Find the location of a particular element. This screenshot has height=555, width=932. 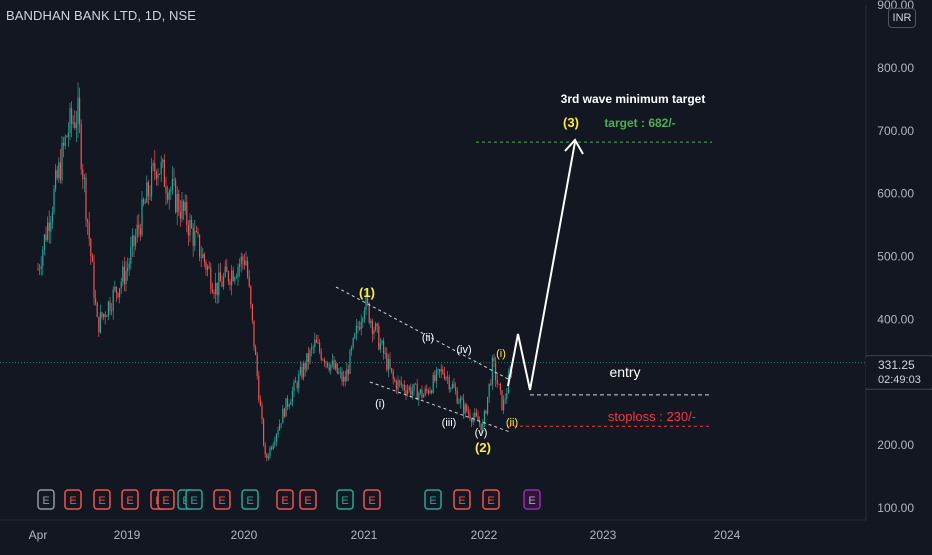

upcoming-earnings-label: E is located at coordinates (531, 501).